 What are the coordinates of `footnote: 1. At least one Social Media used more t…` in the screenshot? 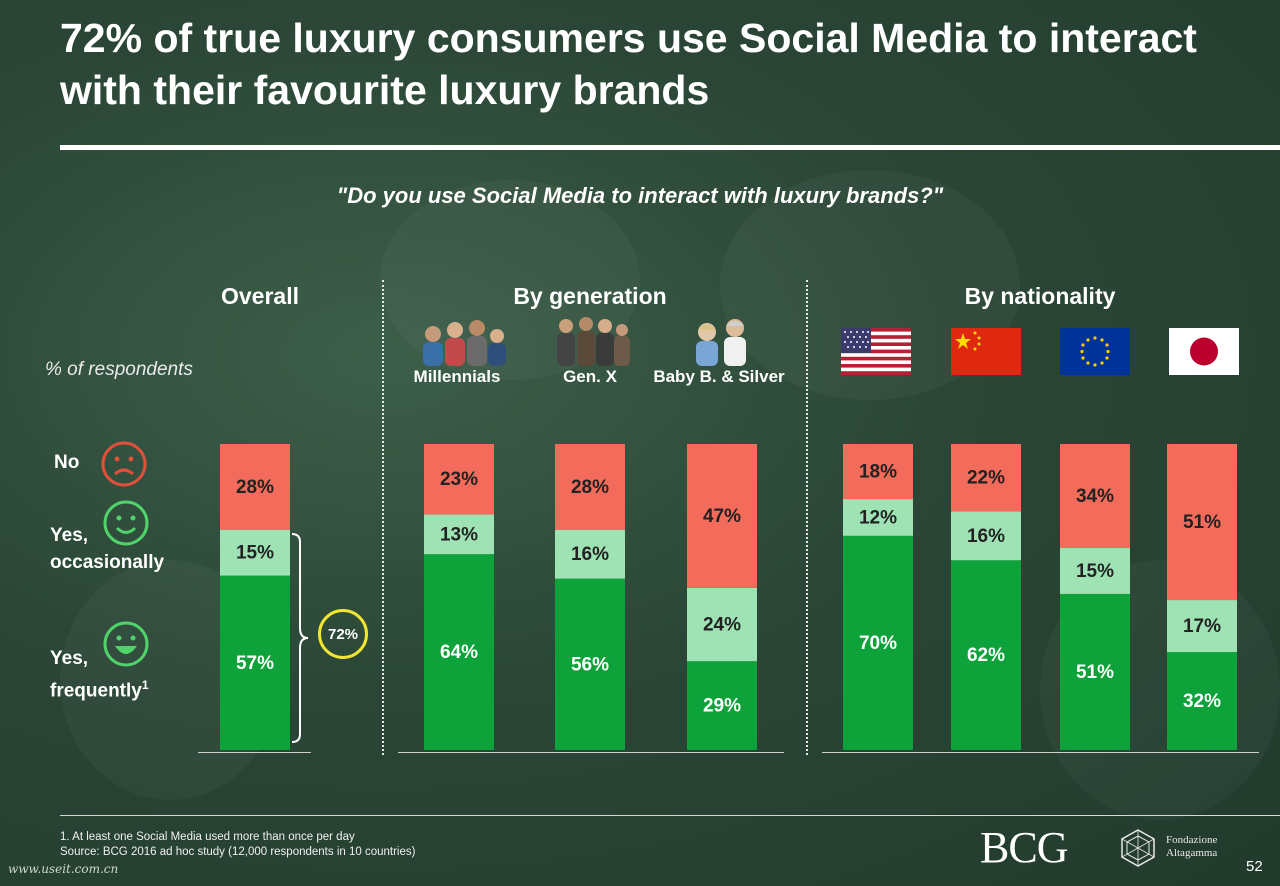 It's located at (207, 837).